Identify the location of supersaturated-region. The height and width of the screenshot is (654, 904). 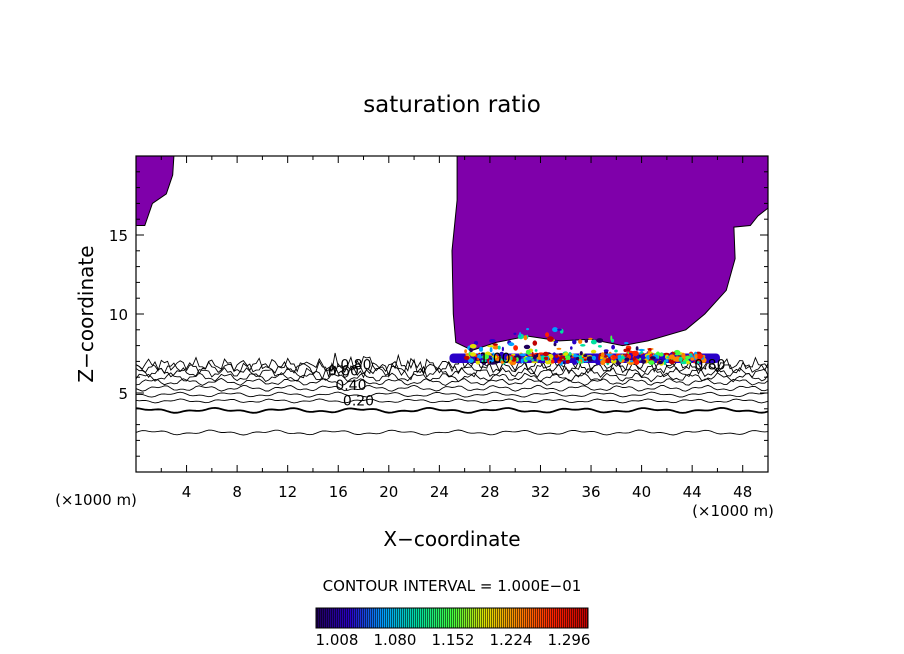
(609, 253).